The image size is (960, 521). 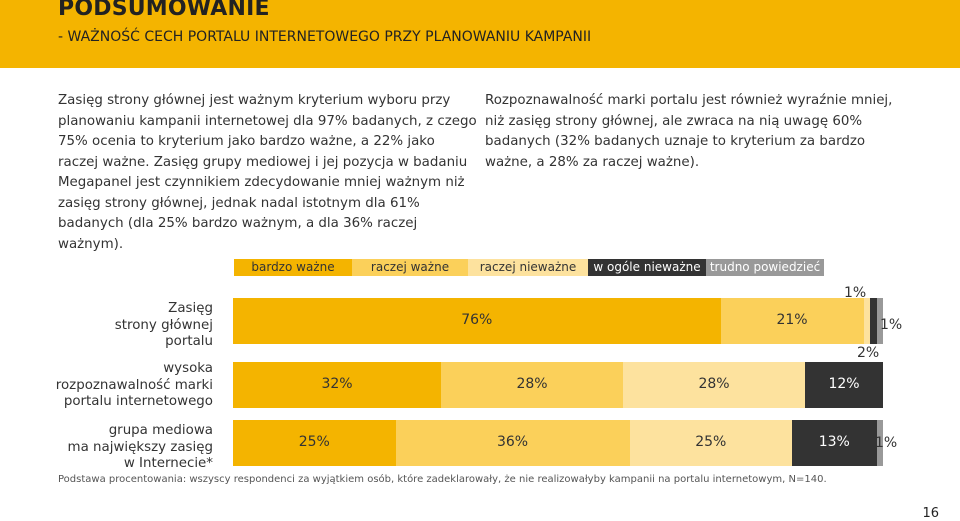 I want to click on category-label-line: w Internecie*, so click(x=168, y=463).